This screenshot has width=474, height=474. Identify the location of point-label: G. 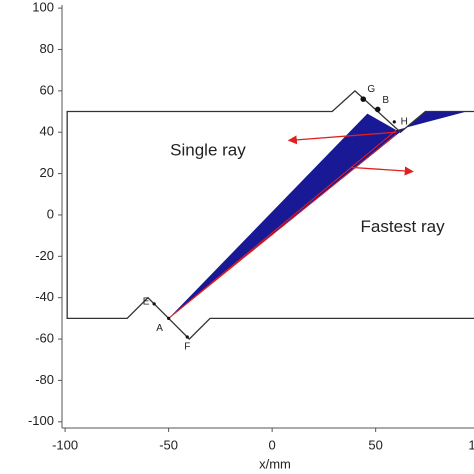
(371, 89).